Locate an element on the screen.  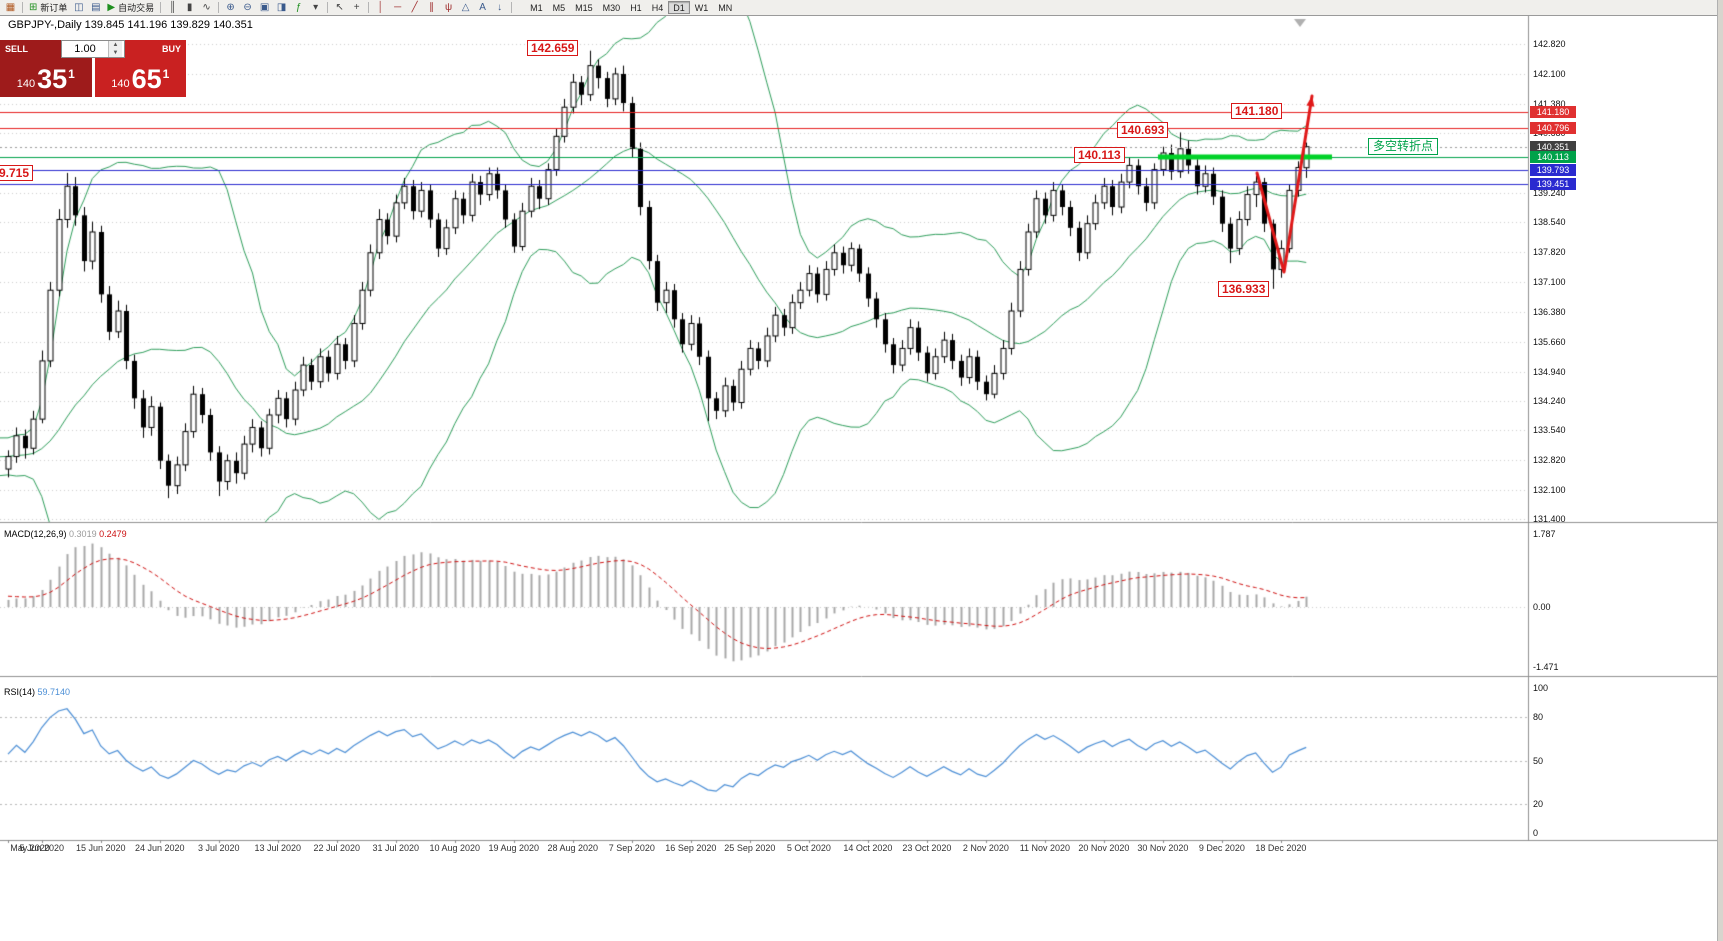
price-annotation-label: 140.693 is located at coordinates (1143, 130).